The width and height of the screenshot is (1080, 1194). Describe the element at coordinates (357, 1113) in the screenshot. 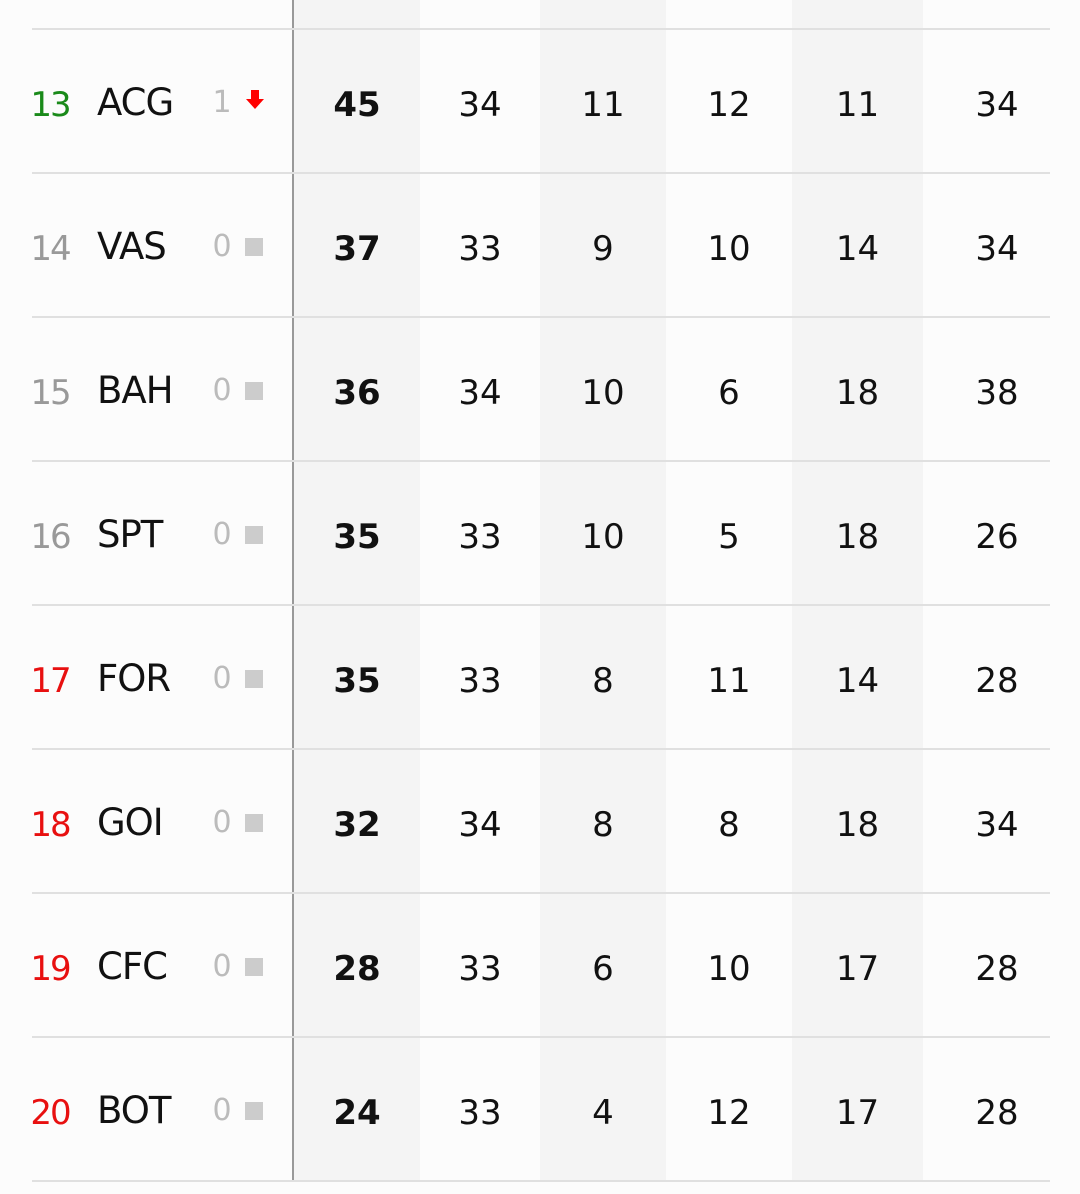

I see `points-value: 24` at that location.